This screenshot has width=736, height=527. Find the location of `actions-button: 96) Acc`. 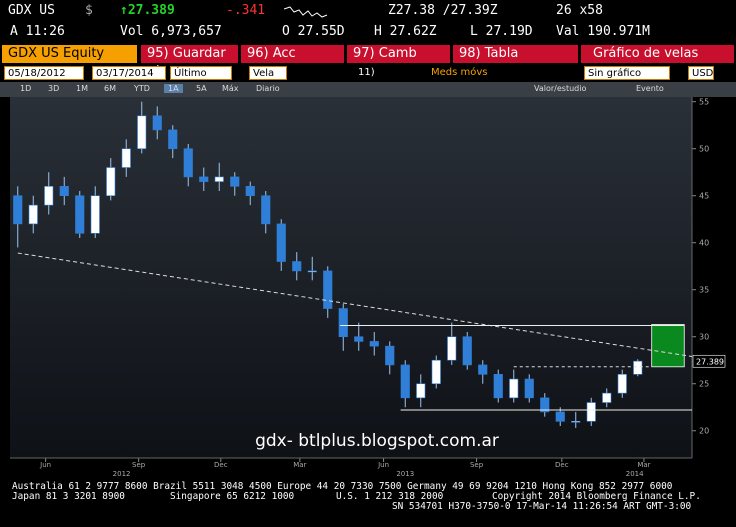

actions-button: 96) Acc is located at coordinates (292, 54).